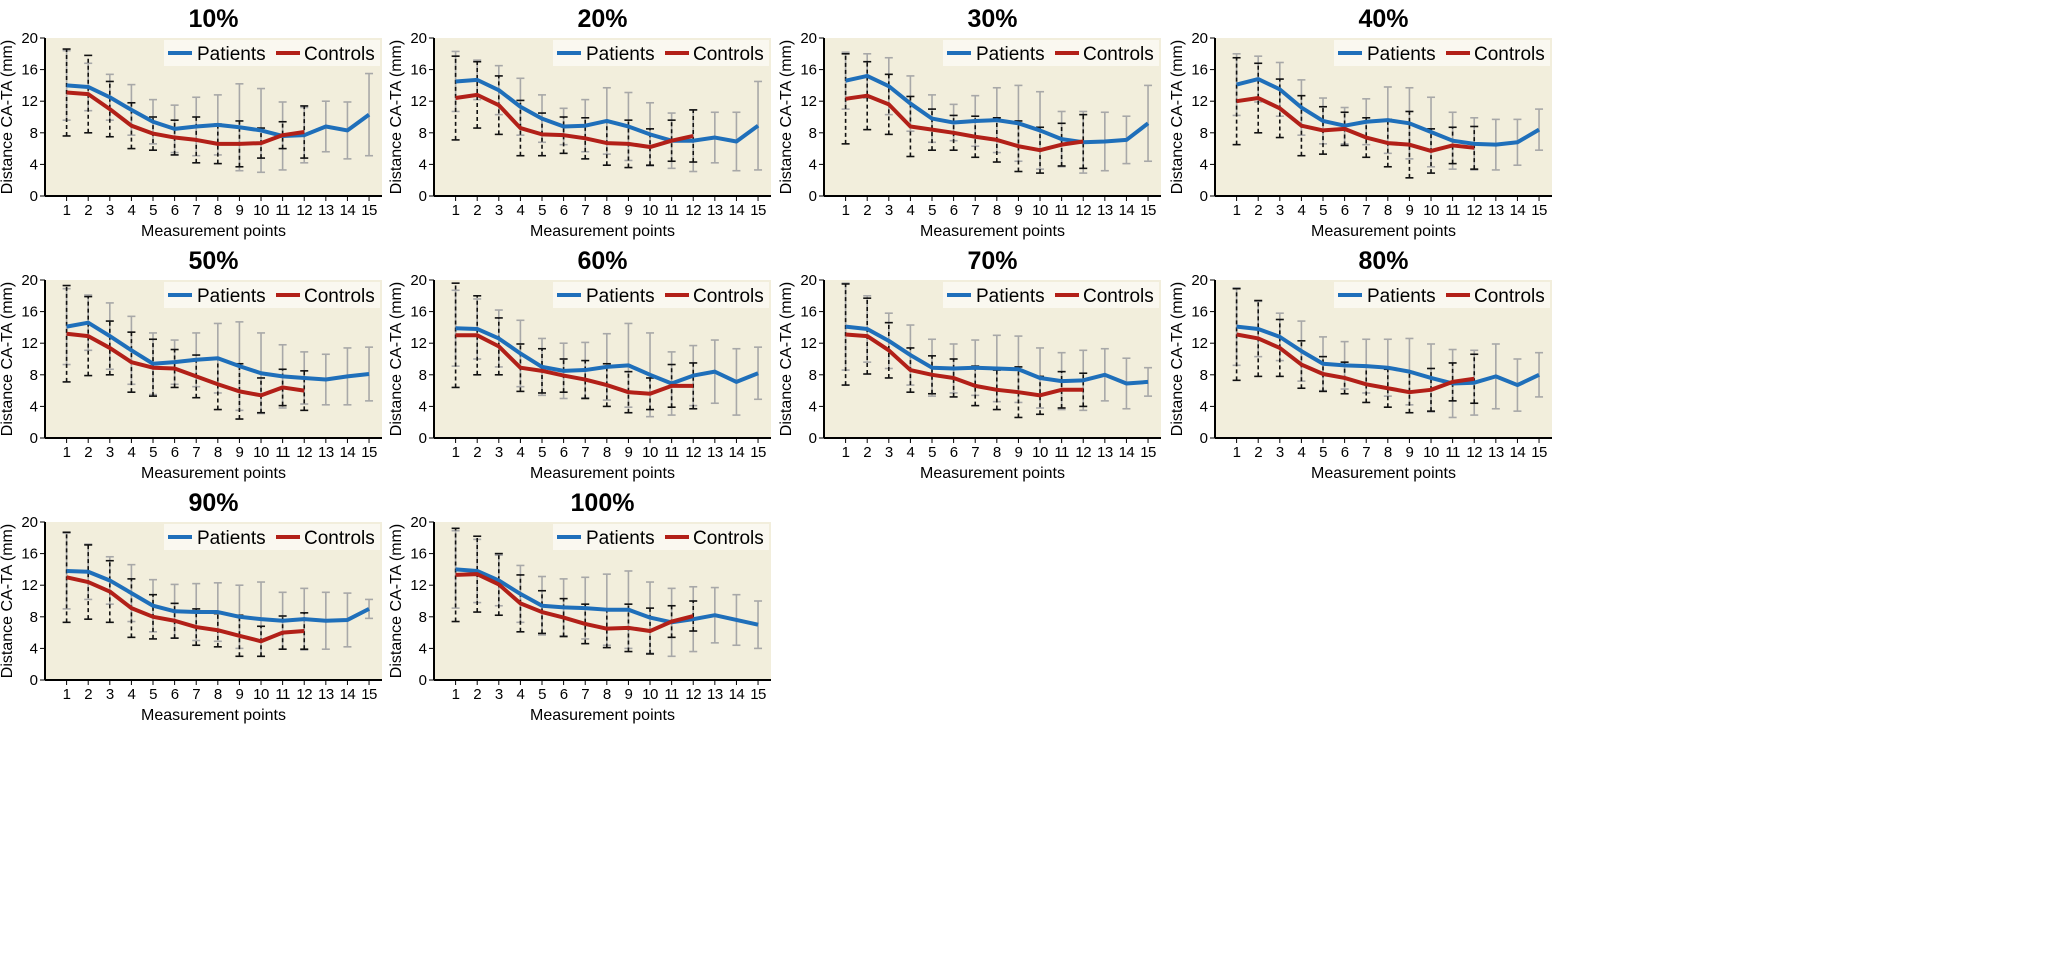 The image size is (2067, 957). Describe the element at coordinates (603, 503) in the screenshot. I see `chart-title: 100%` at that location.